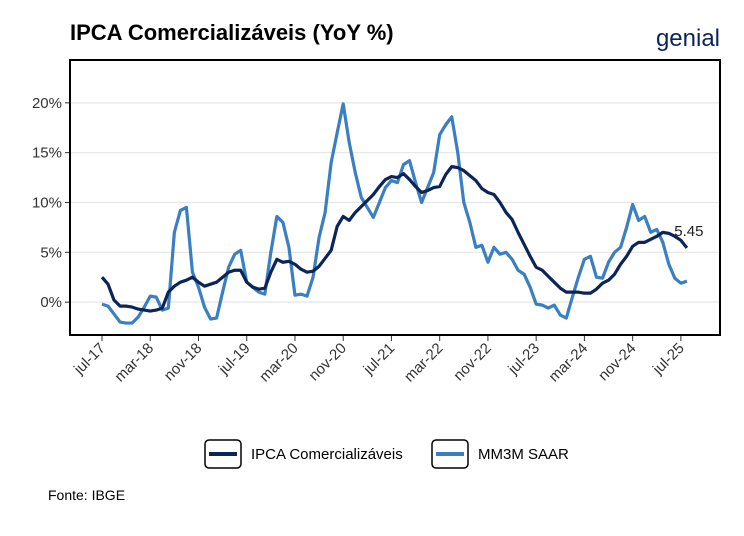  I want to click on legend-label: MM3M SAAR, so click(523, 454).